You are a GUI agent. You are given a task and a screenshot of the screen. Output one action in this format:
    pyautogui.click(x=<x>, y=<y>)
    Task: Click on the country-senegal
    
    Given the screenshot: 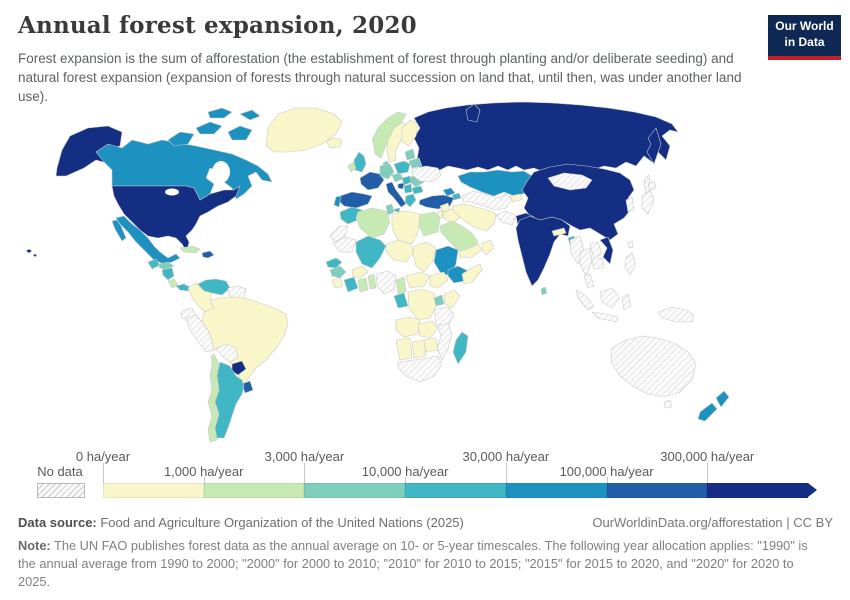 What is the action you would take?
    pyautogui.click(x=334, y=263)
    